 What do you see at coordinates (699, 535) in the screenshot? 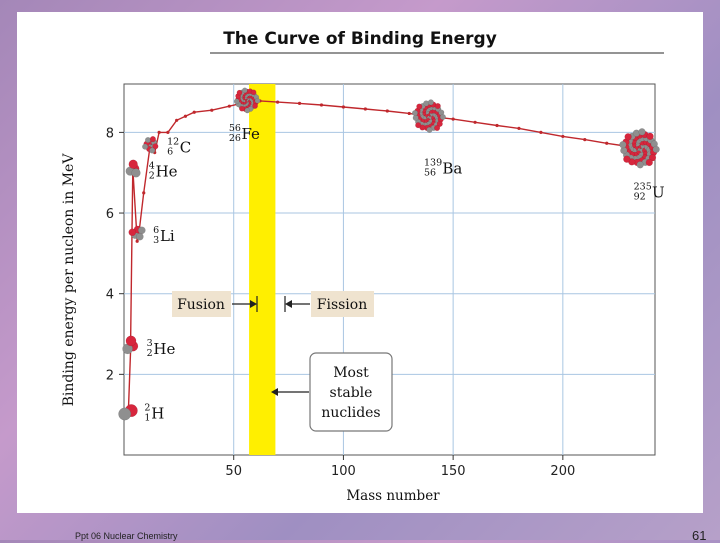
I see `page-number: 61` at bounding box center [699, 535].